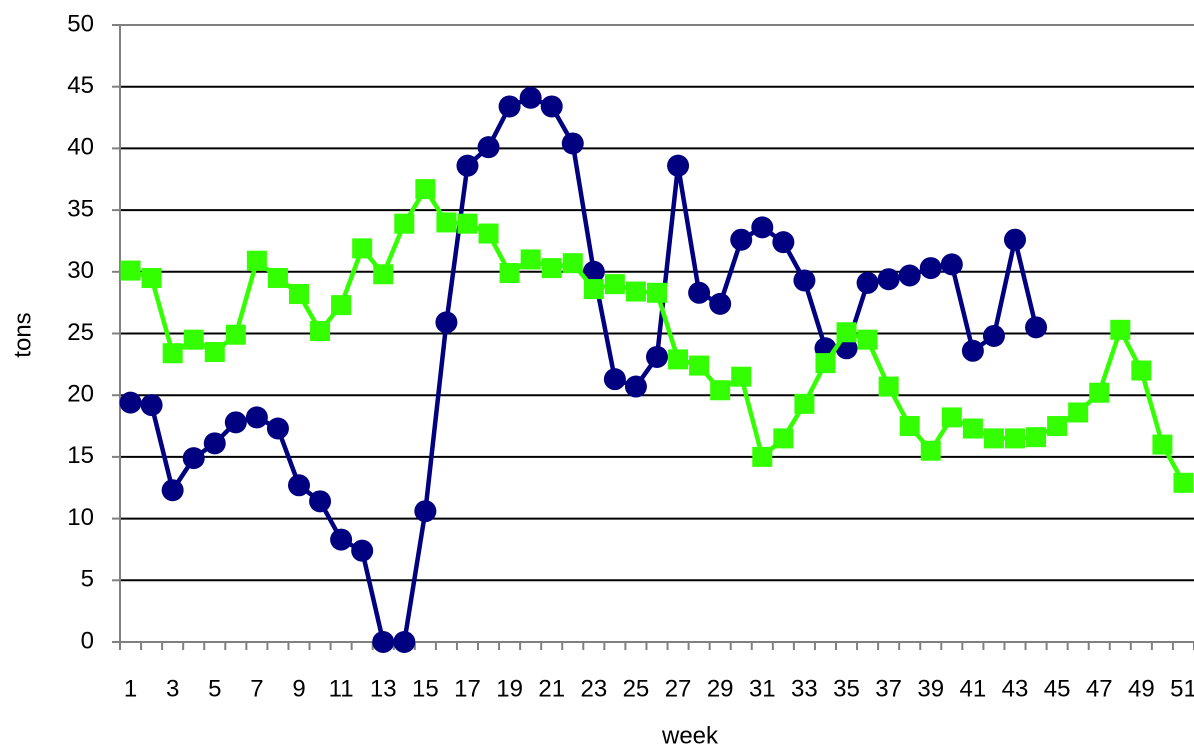 This screenshot has height=746, width=1194. What do you see at coordinates (87, 640) in the screenshot?
I see `y-tick-label: 0` at bounding box center [87, 640].